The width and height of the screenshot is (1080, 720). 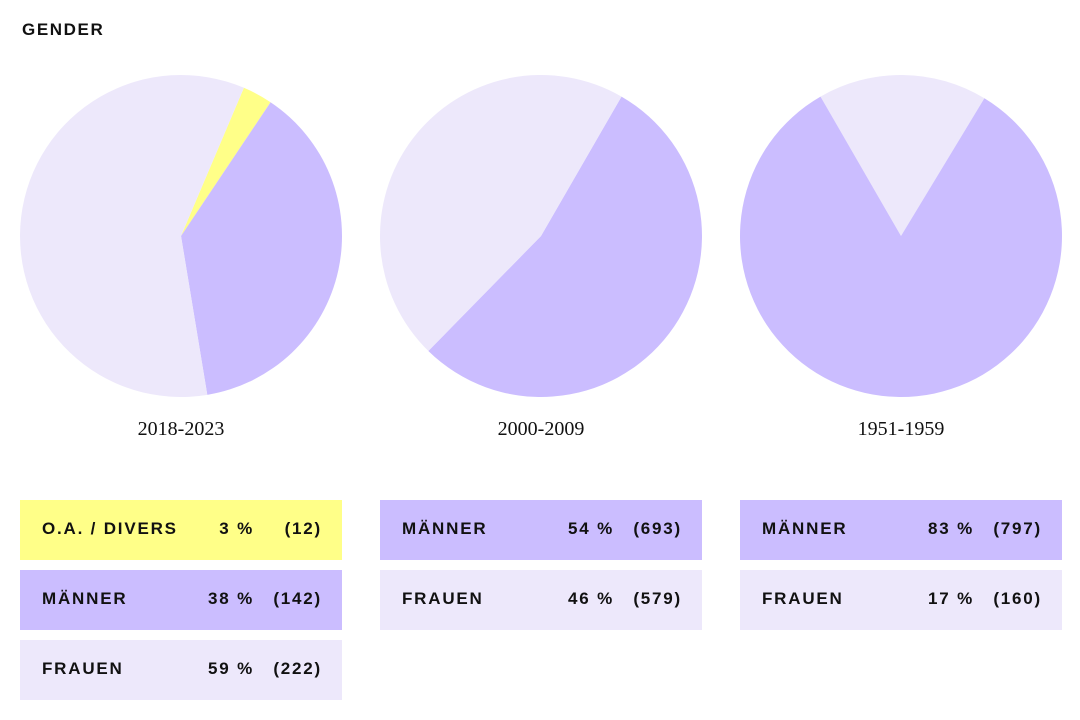 What do you see at coordinates (951, 598) in the screenshot?
I see `legend-percent: 17 %` at bounding box center [951, 598].